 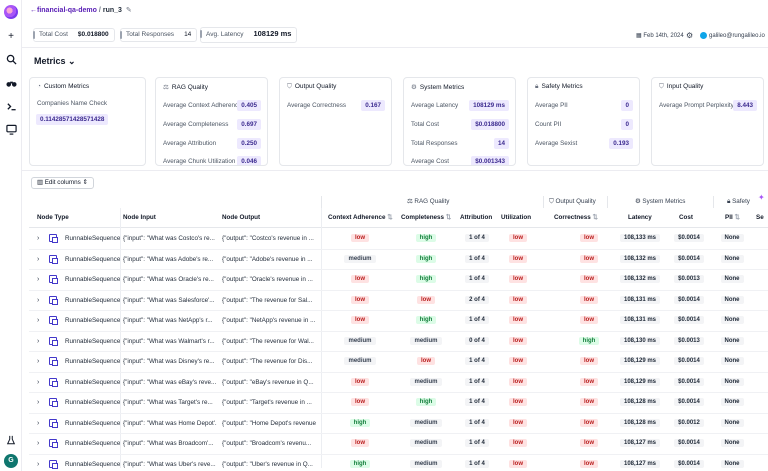 I want to click on breadcrumb-run: run_3, so click(x=112, y=10).